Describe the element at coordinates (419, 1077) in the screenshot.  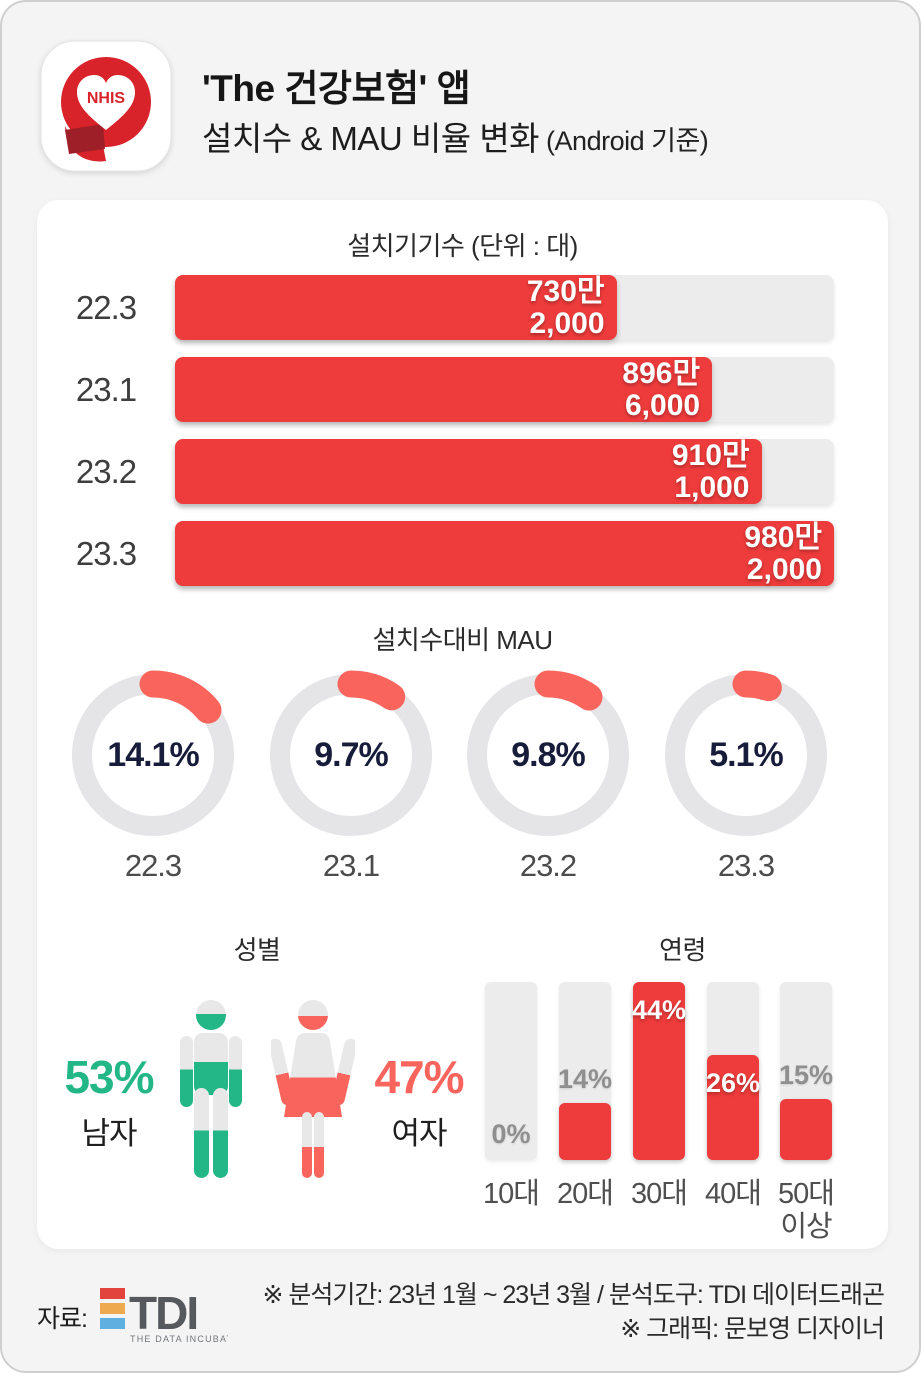
I see `female-percent: 47%` at that location.